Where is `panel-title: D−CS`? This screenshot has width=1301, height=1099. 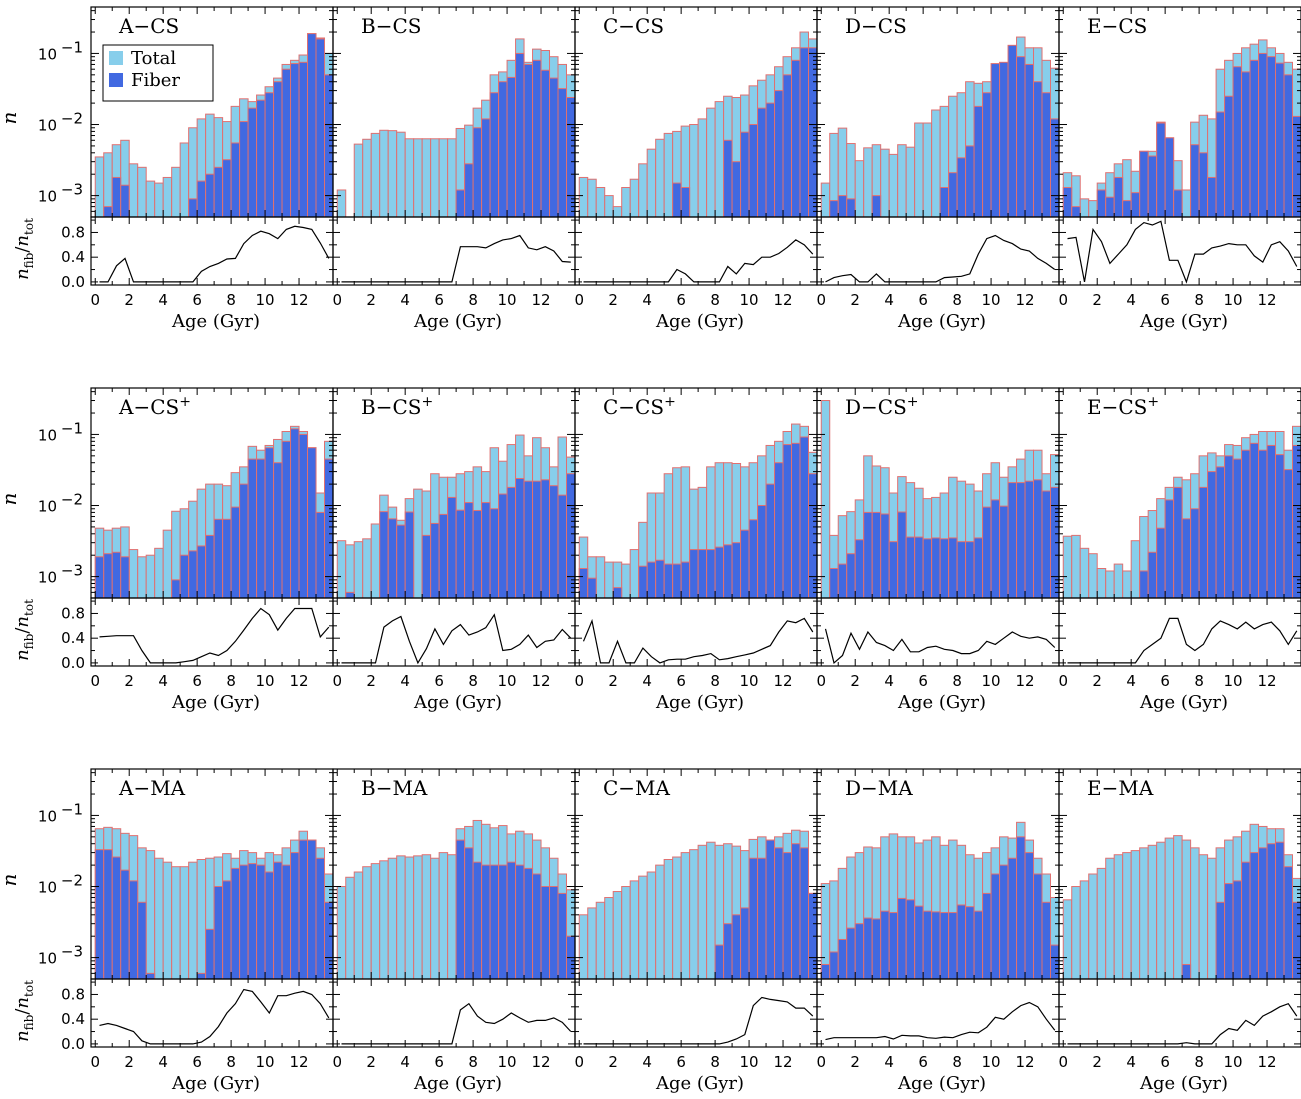 panel-title: D−CS is located at coordinates (876, 26).